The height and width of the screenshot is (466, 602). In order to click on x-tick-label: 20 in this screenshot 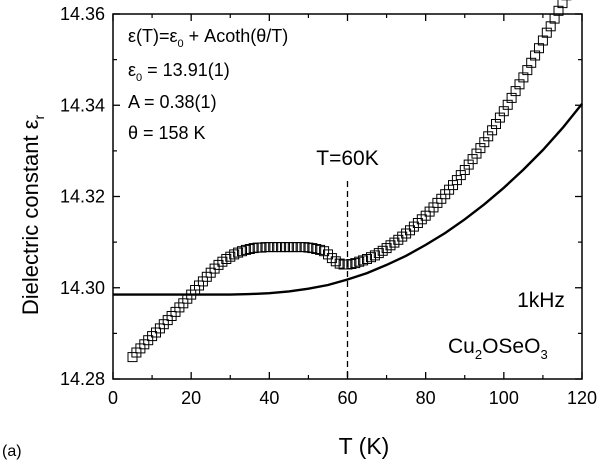, I will do `click(191, 398)`.